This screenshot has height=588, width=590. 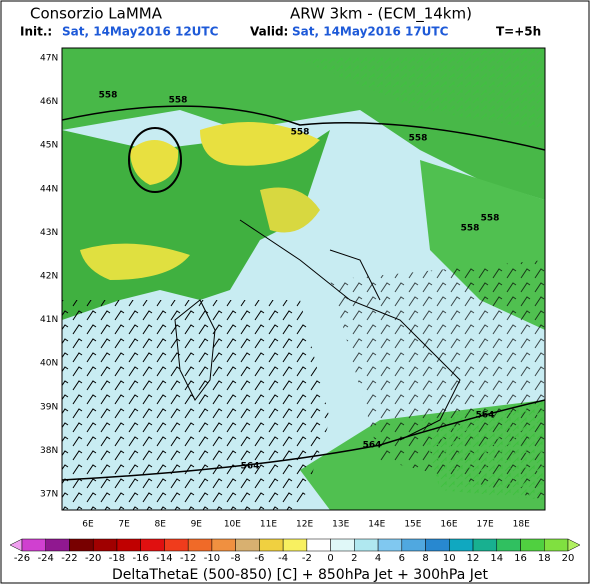 I want to click on colorbar-label: 4, so click(x=378, y=558).